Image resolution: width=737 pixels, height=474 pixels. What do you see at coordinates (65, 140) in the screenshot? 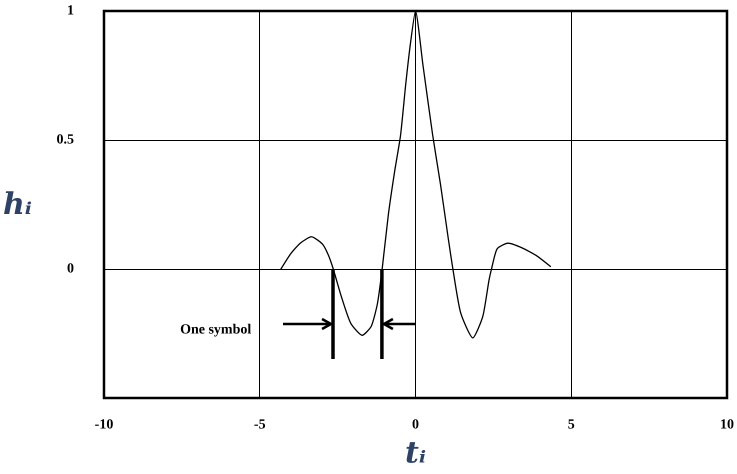
I see `y-tick-label: 0.5` at bounding box center [65, 140].